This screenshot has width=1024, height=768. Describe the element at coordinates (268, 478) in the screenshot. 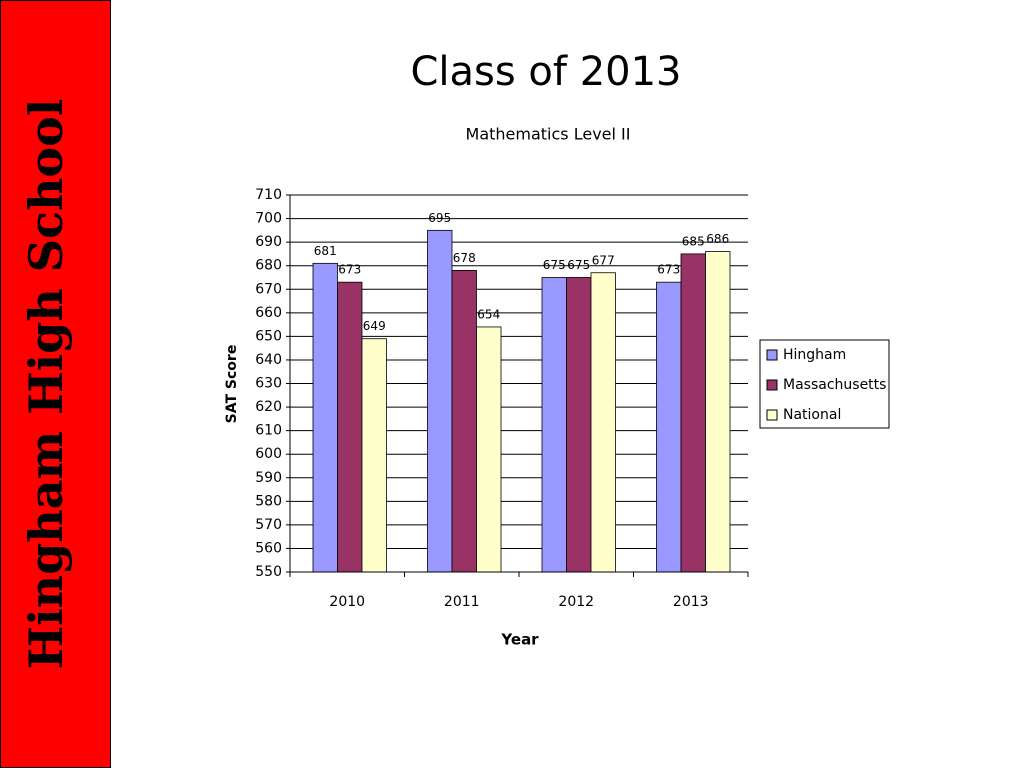

I see `y-tick-label: 590` at that location.